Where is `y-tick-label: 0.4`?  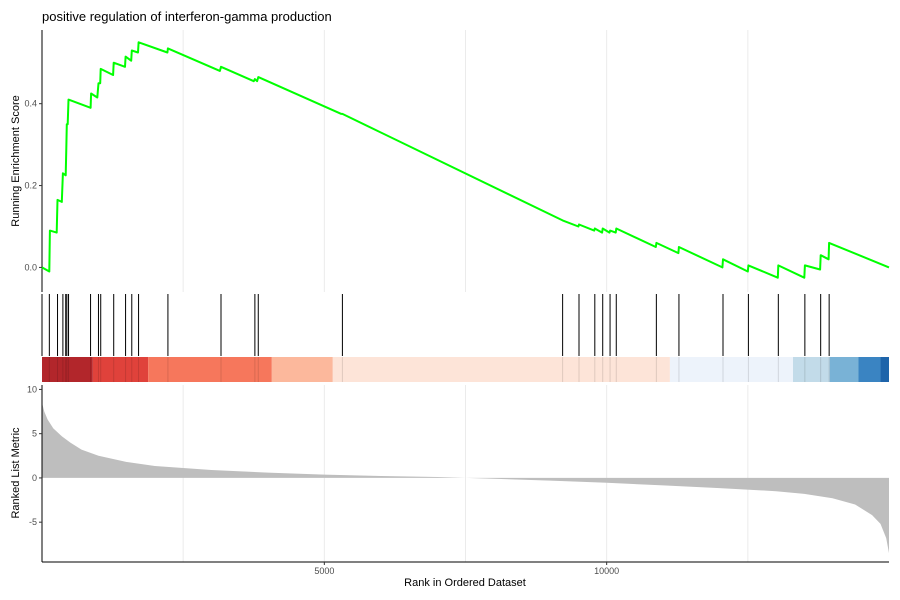
y-tick-label: 0.4 is located at coordinates (30, 104).